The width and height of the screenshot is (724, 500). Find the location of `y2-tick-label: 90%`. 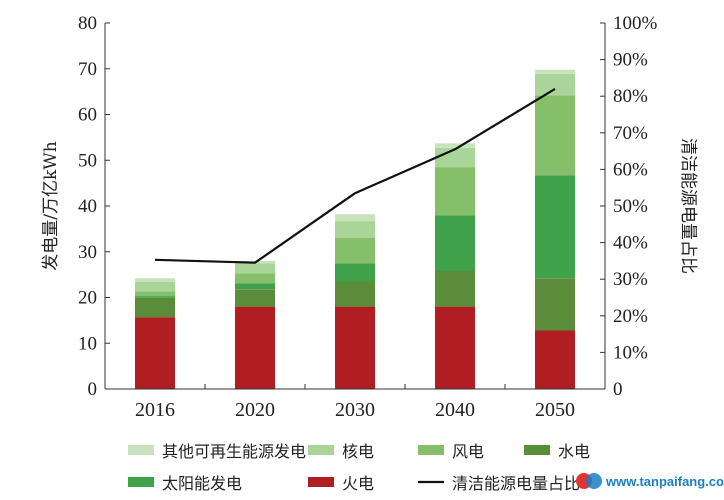

y2-tick-label: 90% is located at coordinates (630, 60).